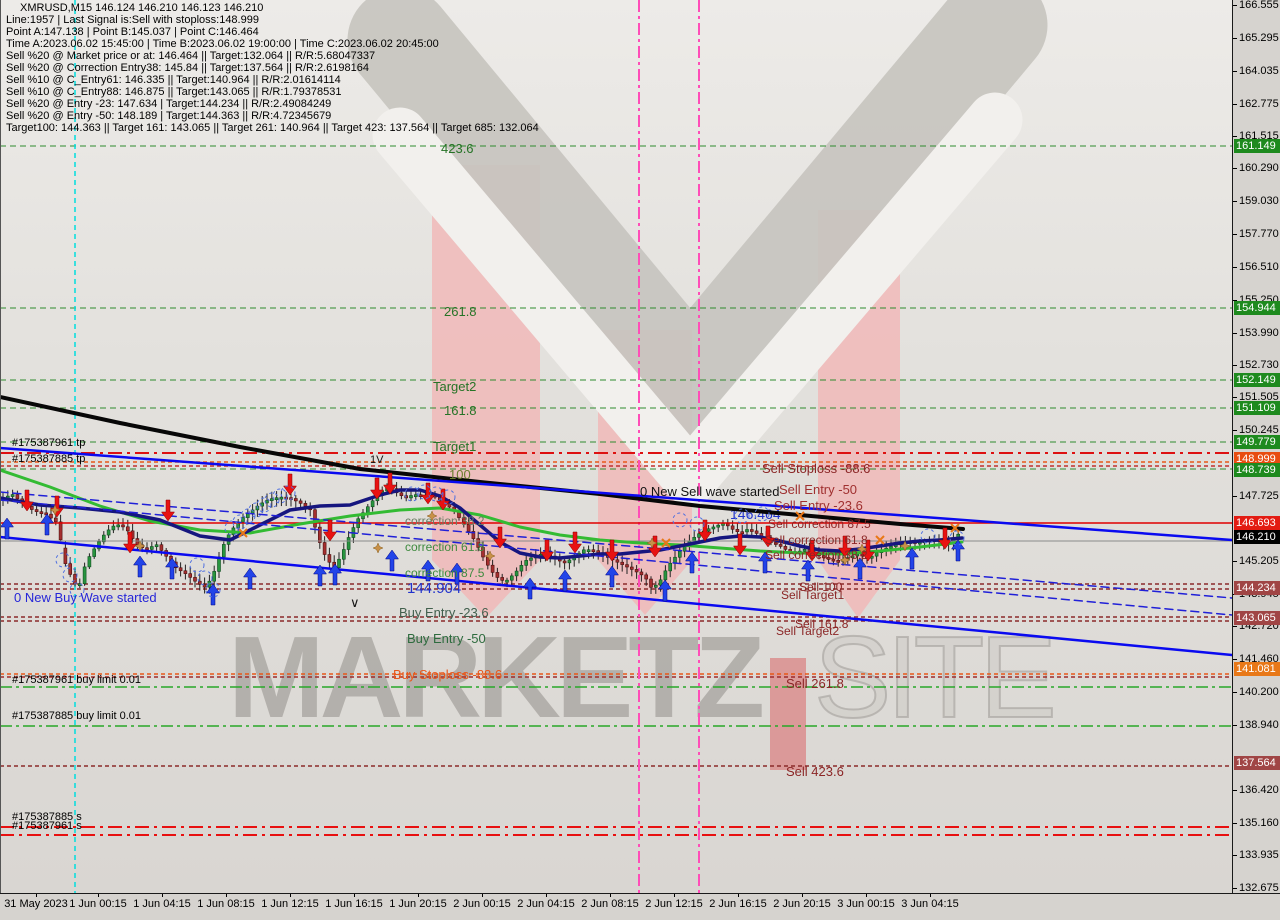  I want to click on price-tick-label: 160.290, so click(1259, 168).